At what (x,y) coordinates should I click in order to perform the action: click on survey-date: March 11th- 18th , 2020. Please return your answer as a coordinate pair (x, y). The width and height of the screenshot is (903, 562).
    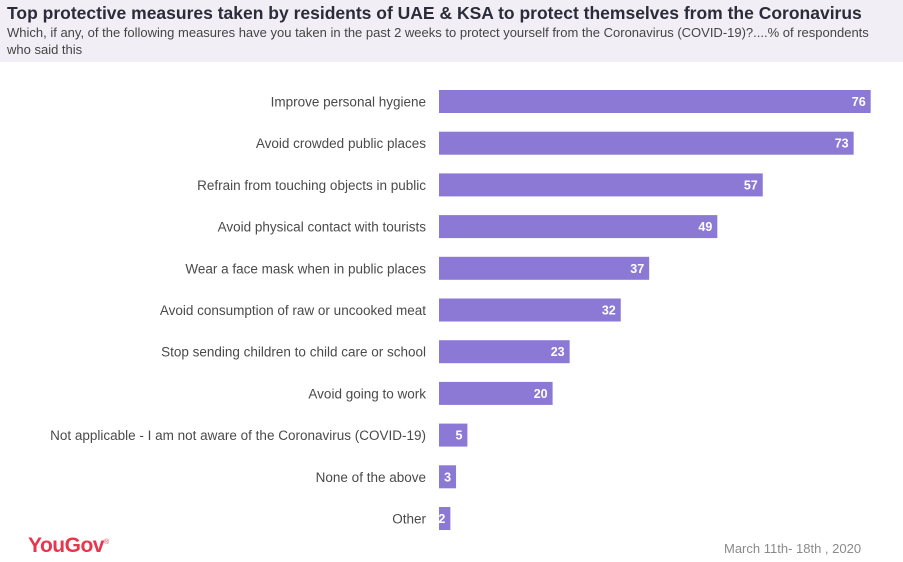
    Looking at the image, I should click on (793, 548).